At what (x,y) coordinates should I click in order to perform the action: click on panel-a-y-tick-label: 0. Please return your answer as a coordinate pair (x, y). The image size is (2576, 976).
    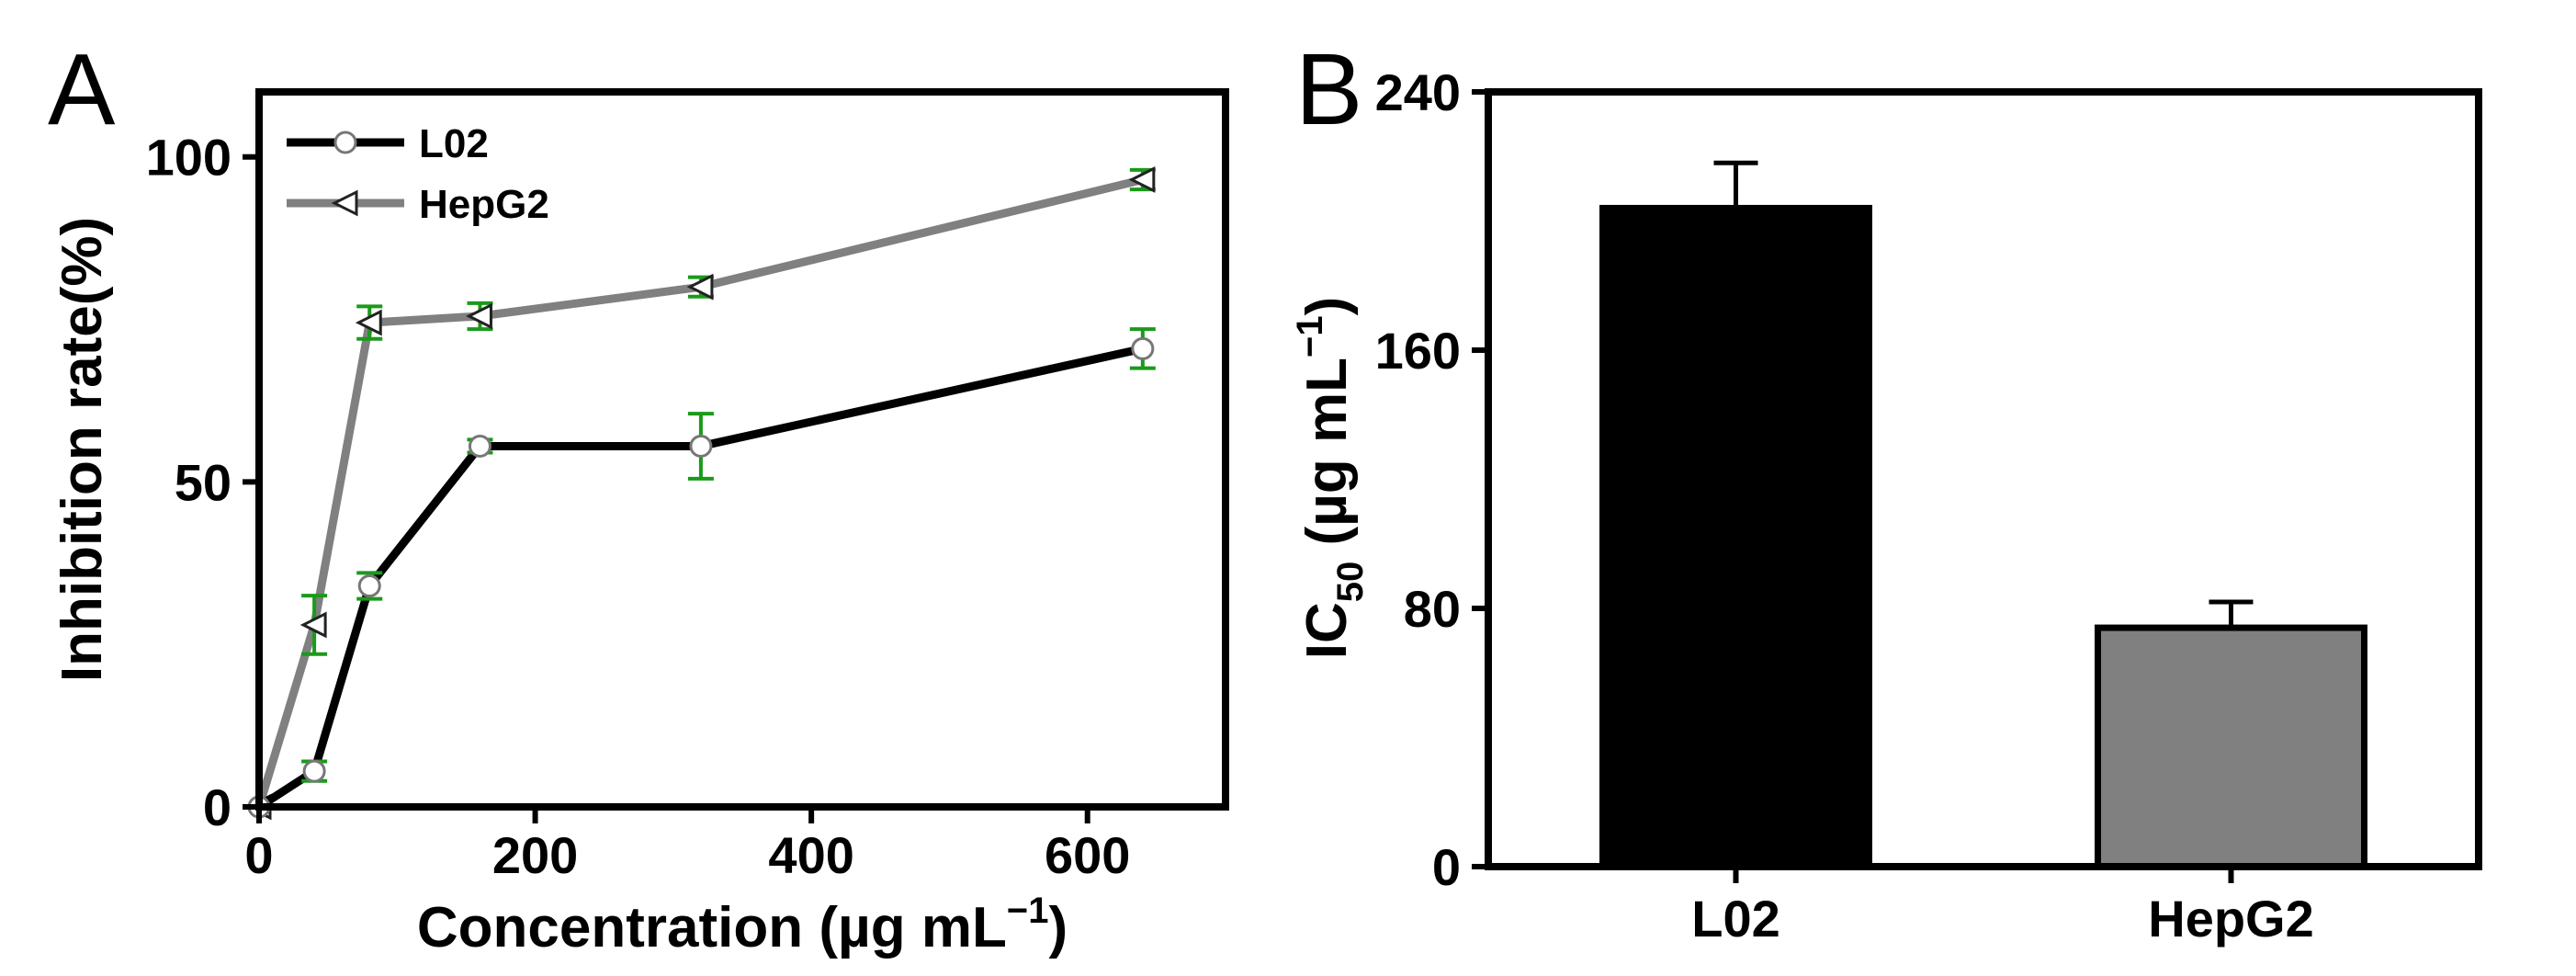
    Looking at the image, I should click on (217, 807).